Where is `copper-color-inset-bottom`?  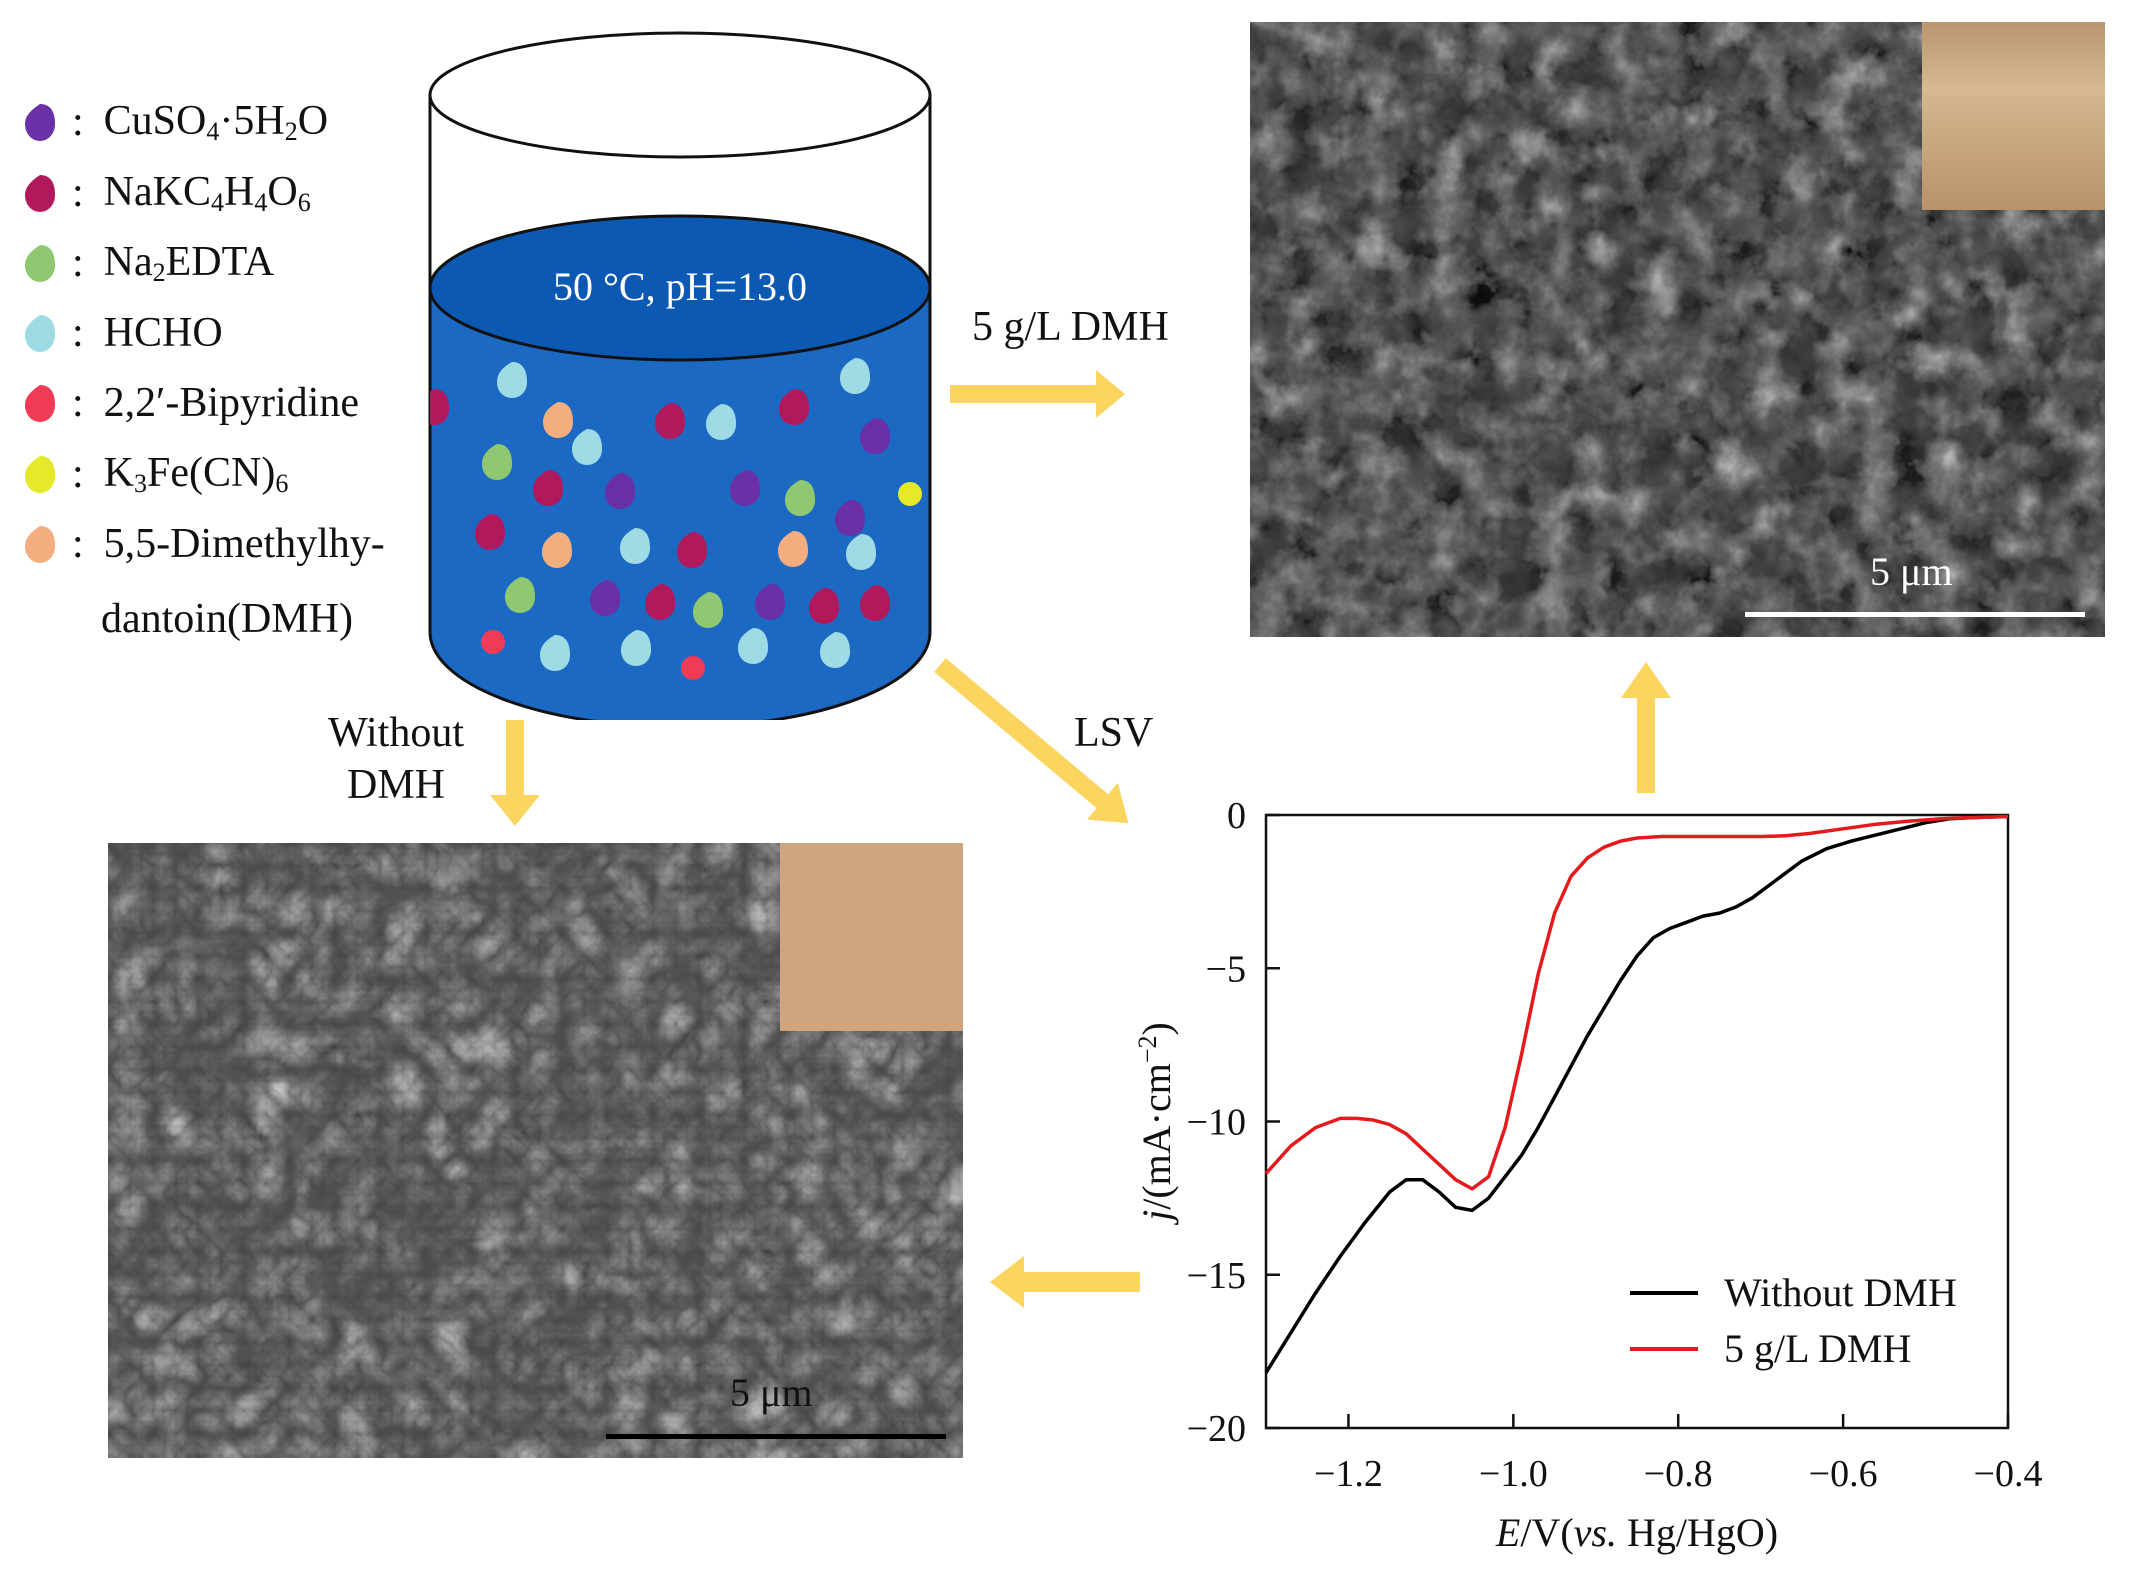
copper-color-inset-bottom is located at coordinates (871, 937).